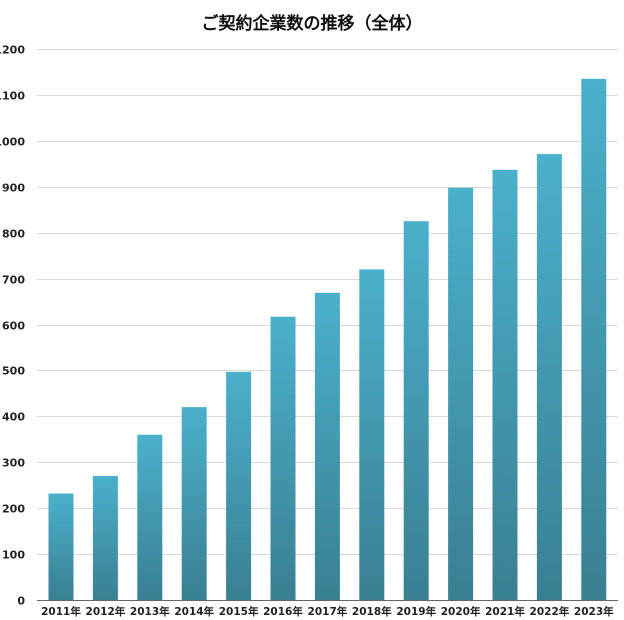  What do you see at coordinates (13, 234) in the screenshot?
I see `y-tick-label: 800` at bounding box center [13, 234].